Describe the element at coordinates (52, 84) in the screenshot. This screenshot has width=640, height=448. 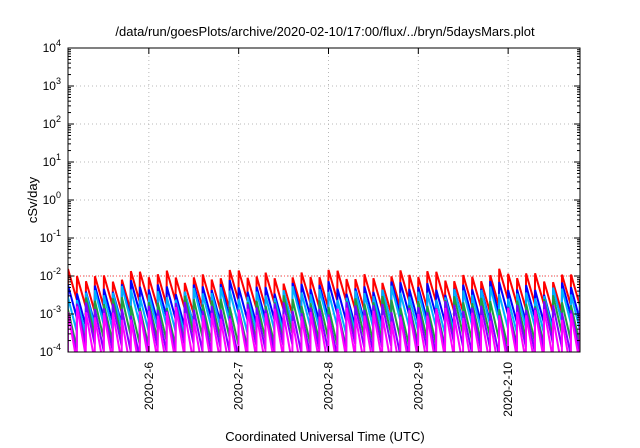
I see `y-tick-label: 10³` at that location.